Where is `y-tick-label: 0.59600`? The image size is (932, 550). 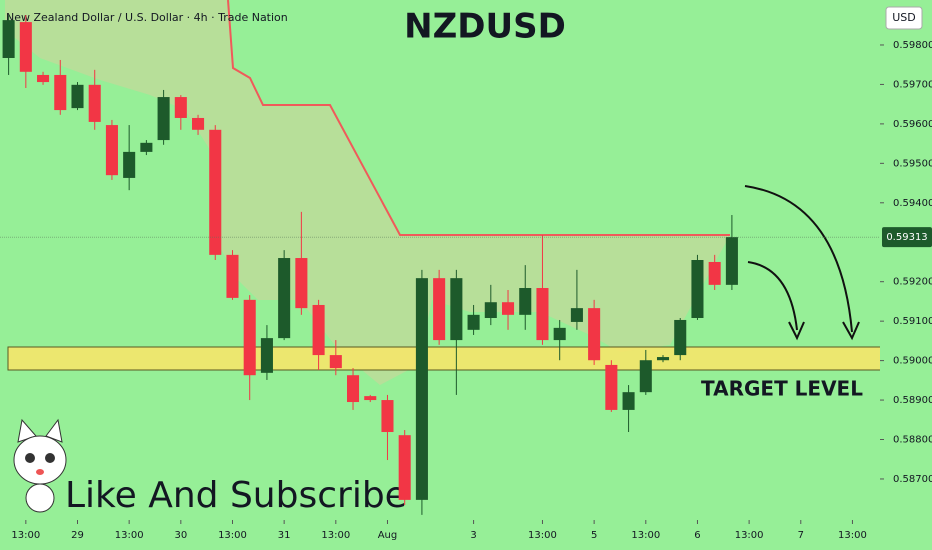 y-tick-label: 0.59600 is located at coordinates (912, 124).